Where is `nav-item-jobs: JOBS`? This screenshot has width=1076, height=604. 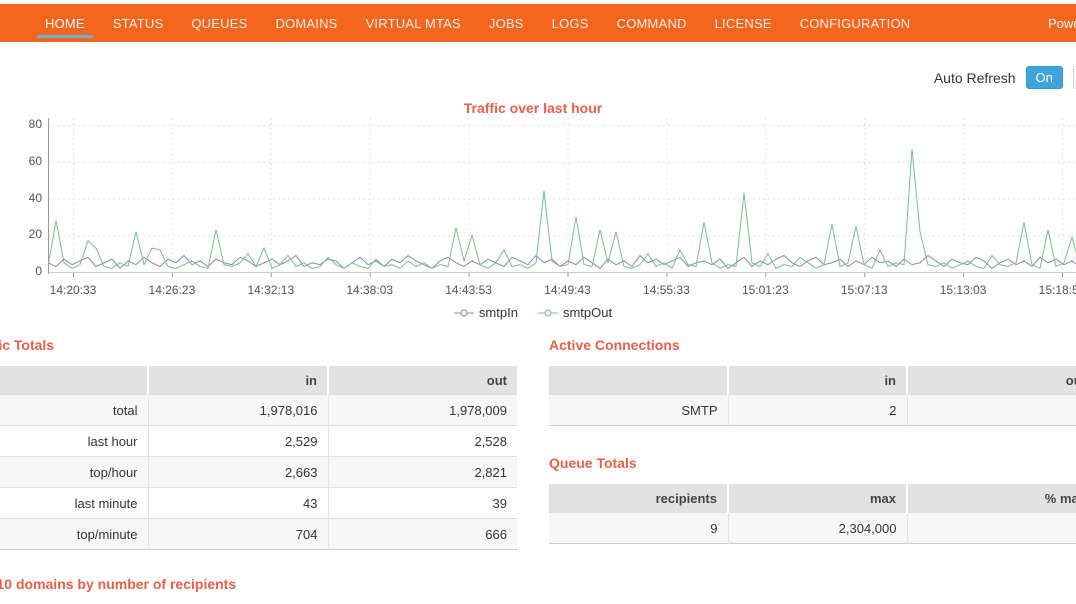 nav-item-jobs: JOBS is located at coordinates (506, 23).